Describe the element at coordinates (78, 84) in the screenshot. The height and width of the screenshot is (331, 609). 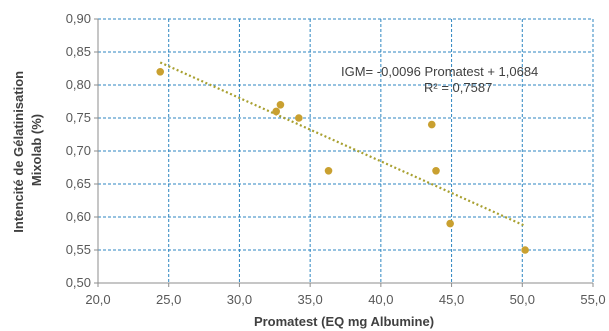
I see `y-tick-label: 0,80` at that location.